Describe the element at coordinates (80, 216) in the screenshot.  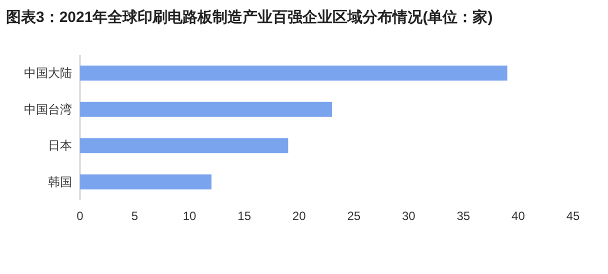
I see `x-tick-label: 0` at that location.